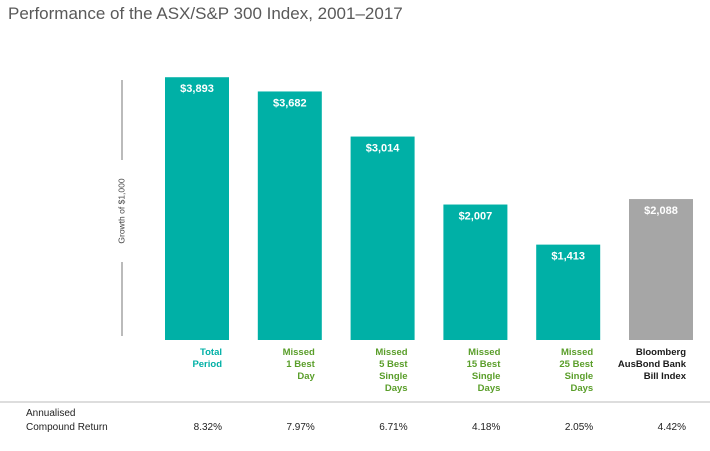 This screenshot has height=451, width=710. I want to click on x-tick-label: Missed 1 Best Day, so click(298, 364).